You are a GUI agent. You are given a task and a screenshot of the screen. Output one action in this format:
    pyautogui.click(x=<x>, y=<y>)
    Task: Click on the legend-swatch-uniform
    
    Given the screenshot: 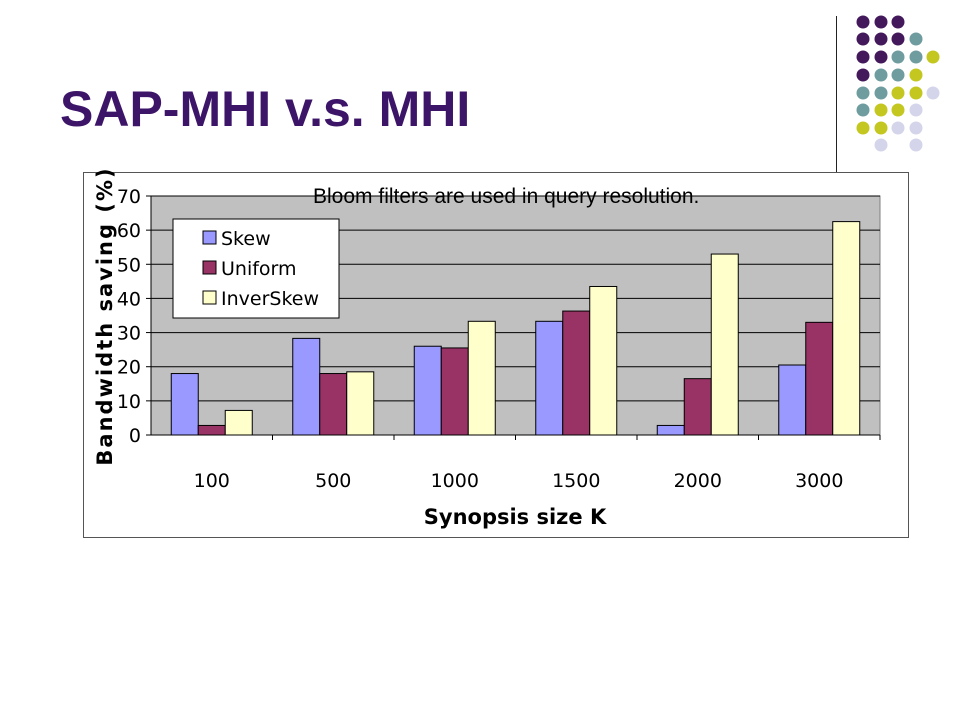 What is the action you would take?
    pyautogui.click(x=209, y=267)
    